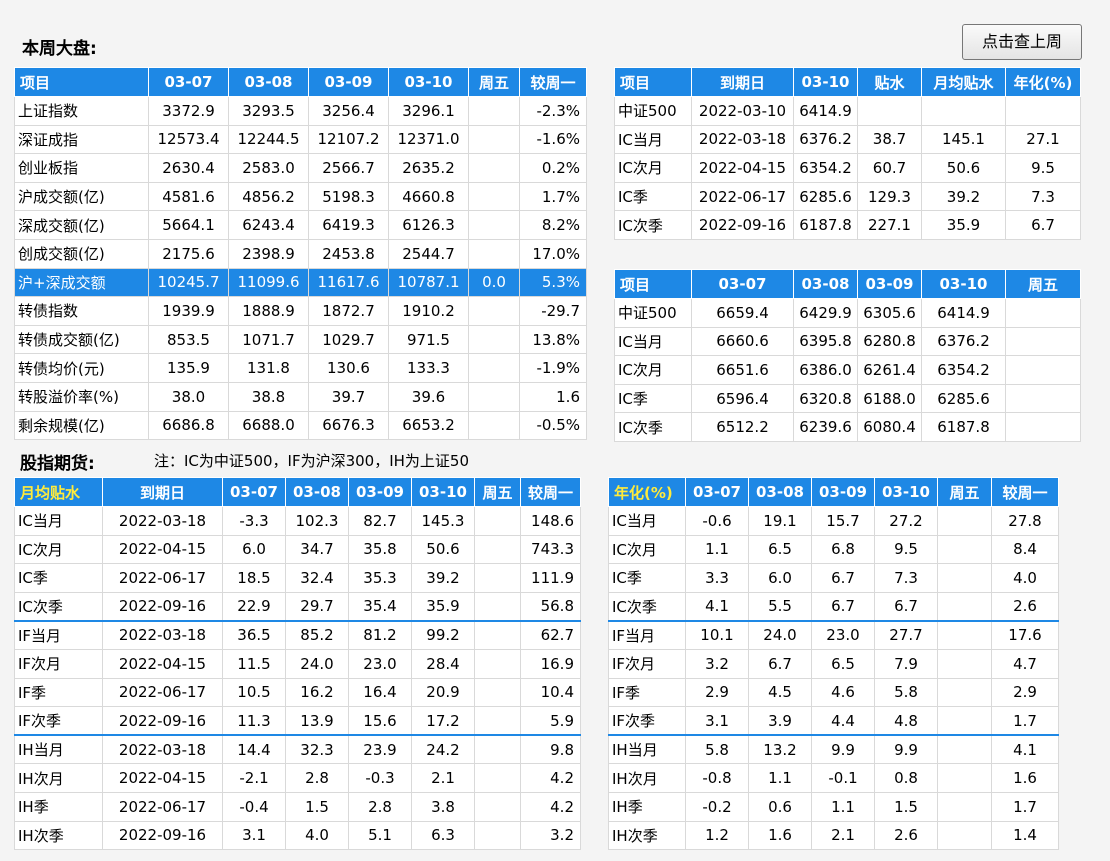 The width and height of the screenshot is (1110, 861). I want to click on market-cell: 39.7, so click(348, 396).